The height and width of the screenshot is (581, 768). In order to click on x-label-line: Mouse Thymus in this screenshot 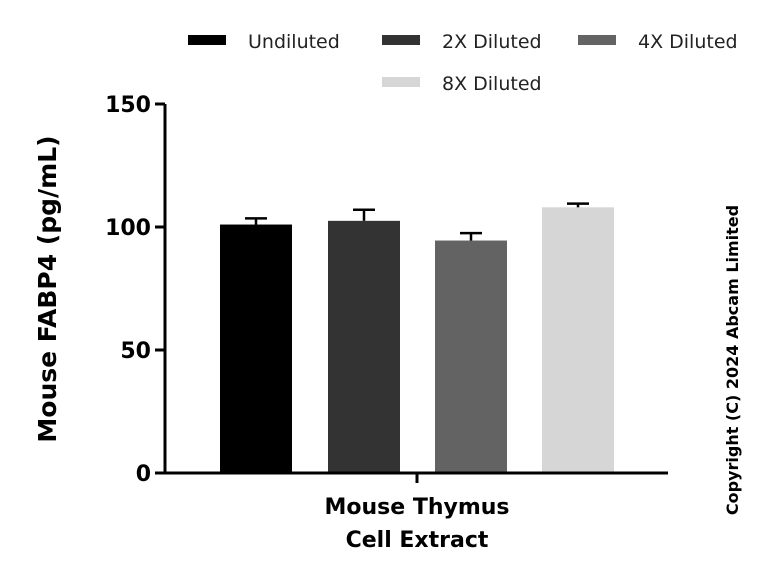, I will do `click(416, 507)`.